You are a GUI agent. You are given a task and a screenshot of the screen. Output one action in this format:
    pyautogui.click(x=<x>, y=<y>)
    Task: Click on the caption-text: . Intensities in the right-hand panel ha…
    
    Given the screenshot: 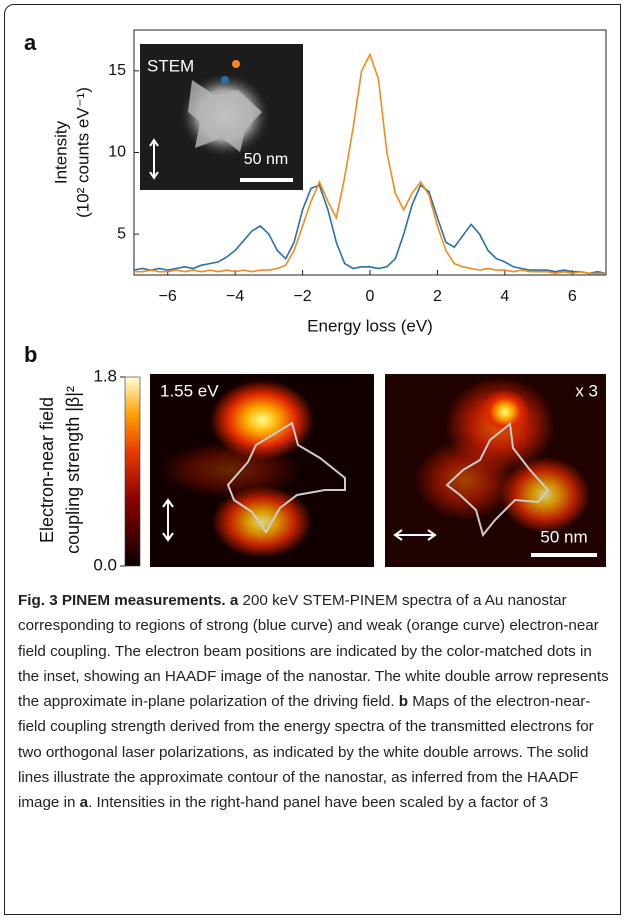 What is the action you would take?
    pyautogui.click(x=318, y=803)
    